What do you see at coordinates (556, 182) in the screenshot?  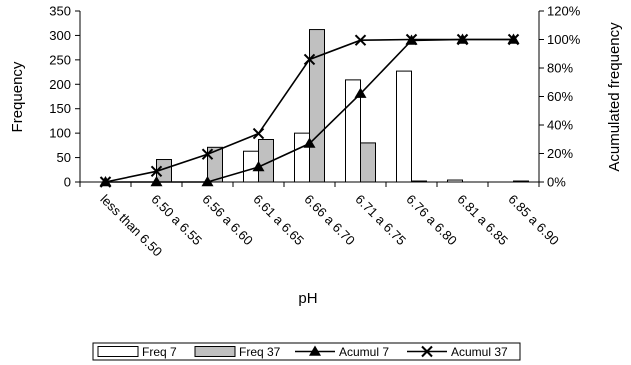 I see `y2-tick-label: 0%` at bounding box center [556, 182].